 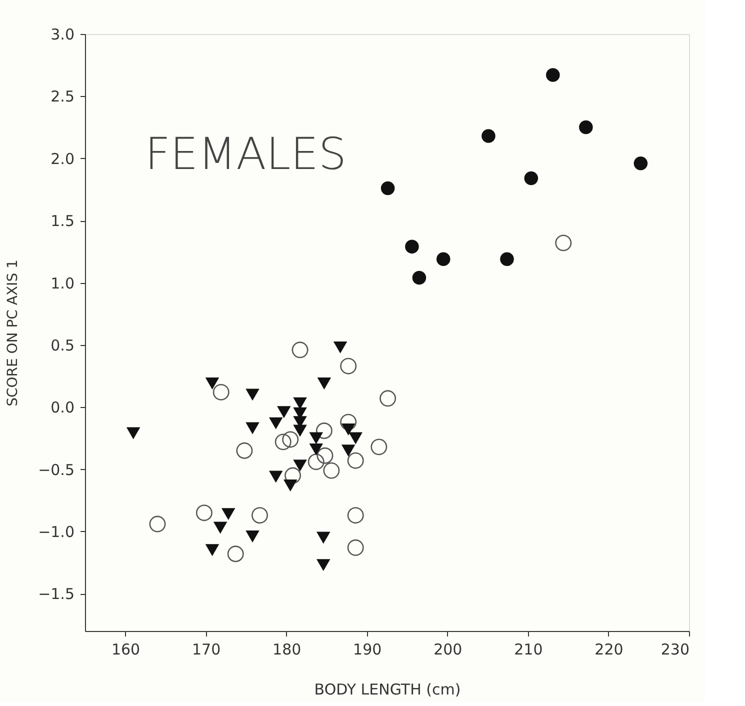 I want to click on annotation: FEMALES, so click(x=245, y=154).